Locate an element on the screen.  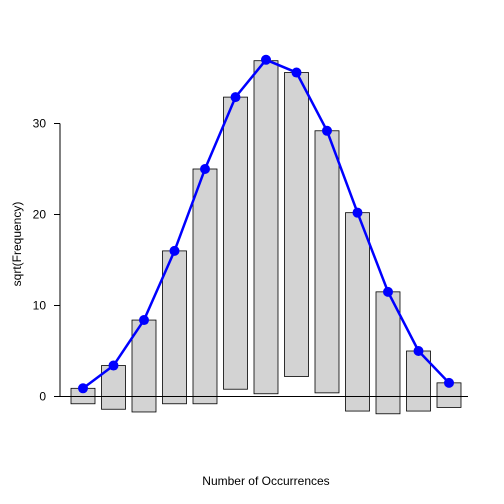
y-axis-title: sqrt(Frequency) is located at coordinates (17, 244).